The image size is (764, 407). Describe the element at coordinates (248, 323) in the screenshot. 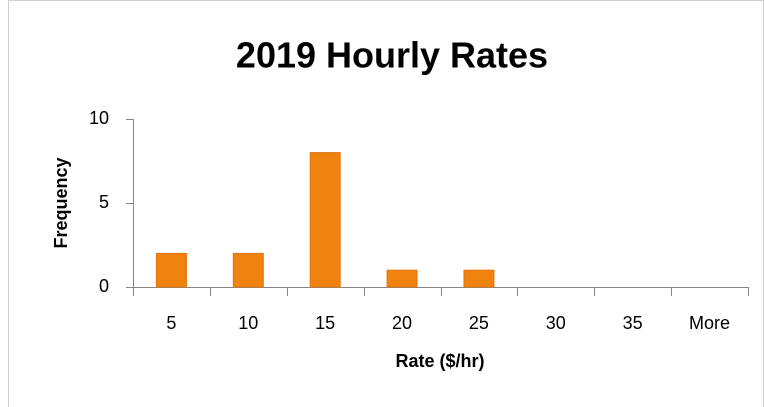

I see `x-tick-label: 10` at that location.